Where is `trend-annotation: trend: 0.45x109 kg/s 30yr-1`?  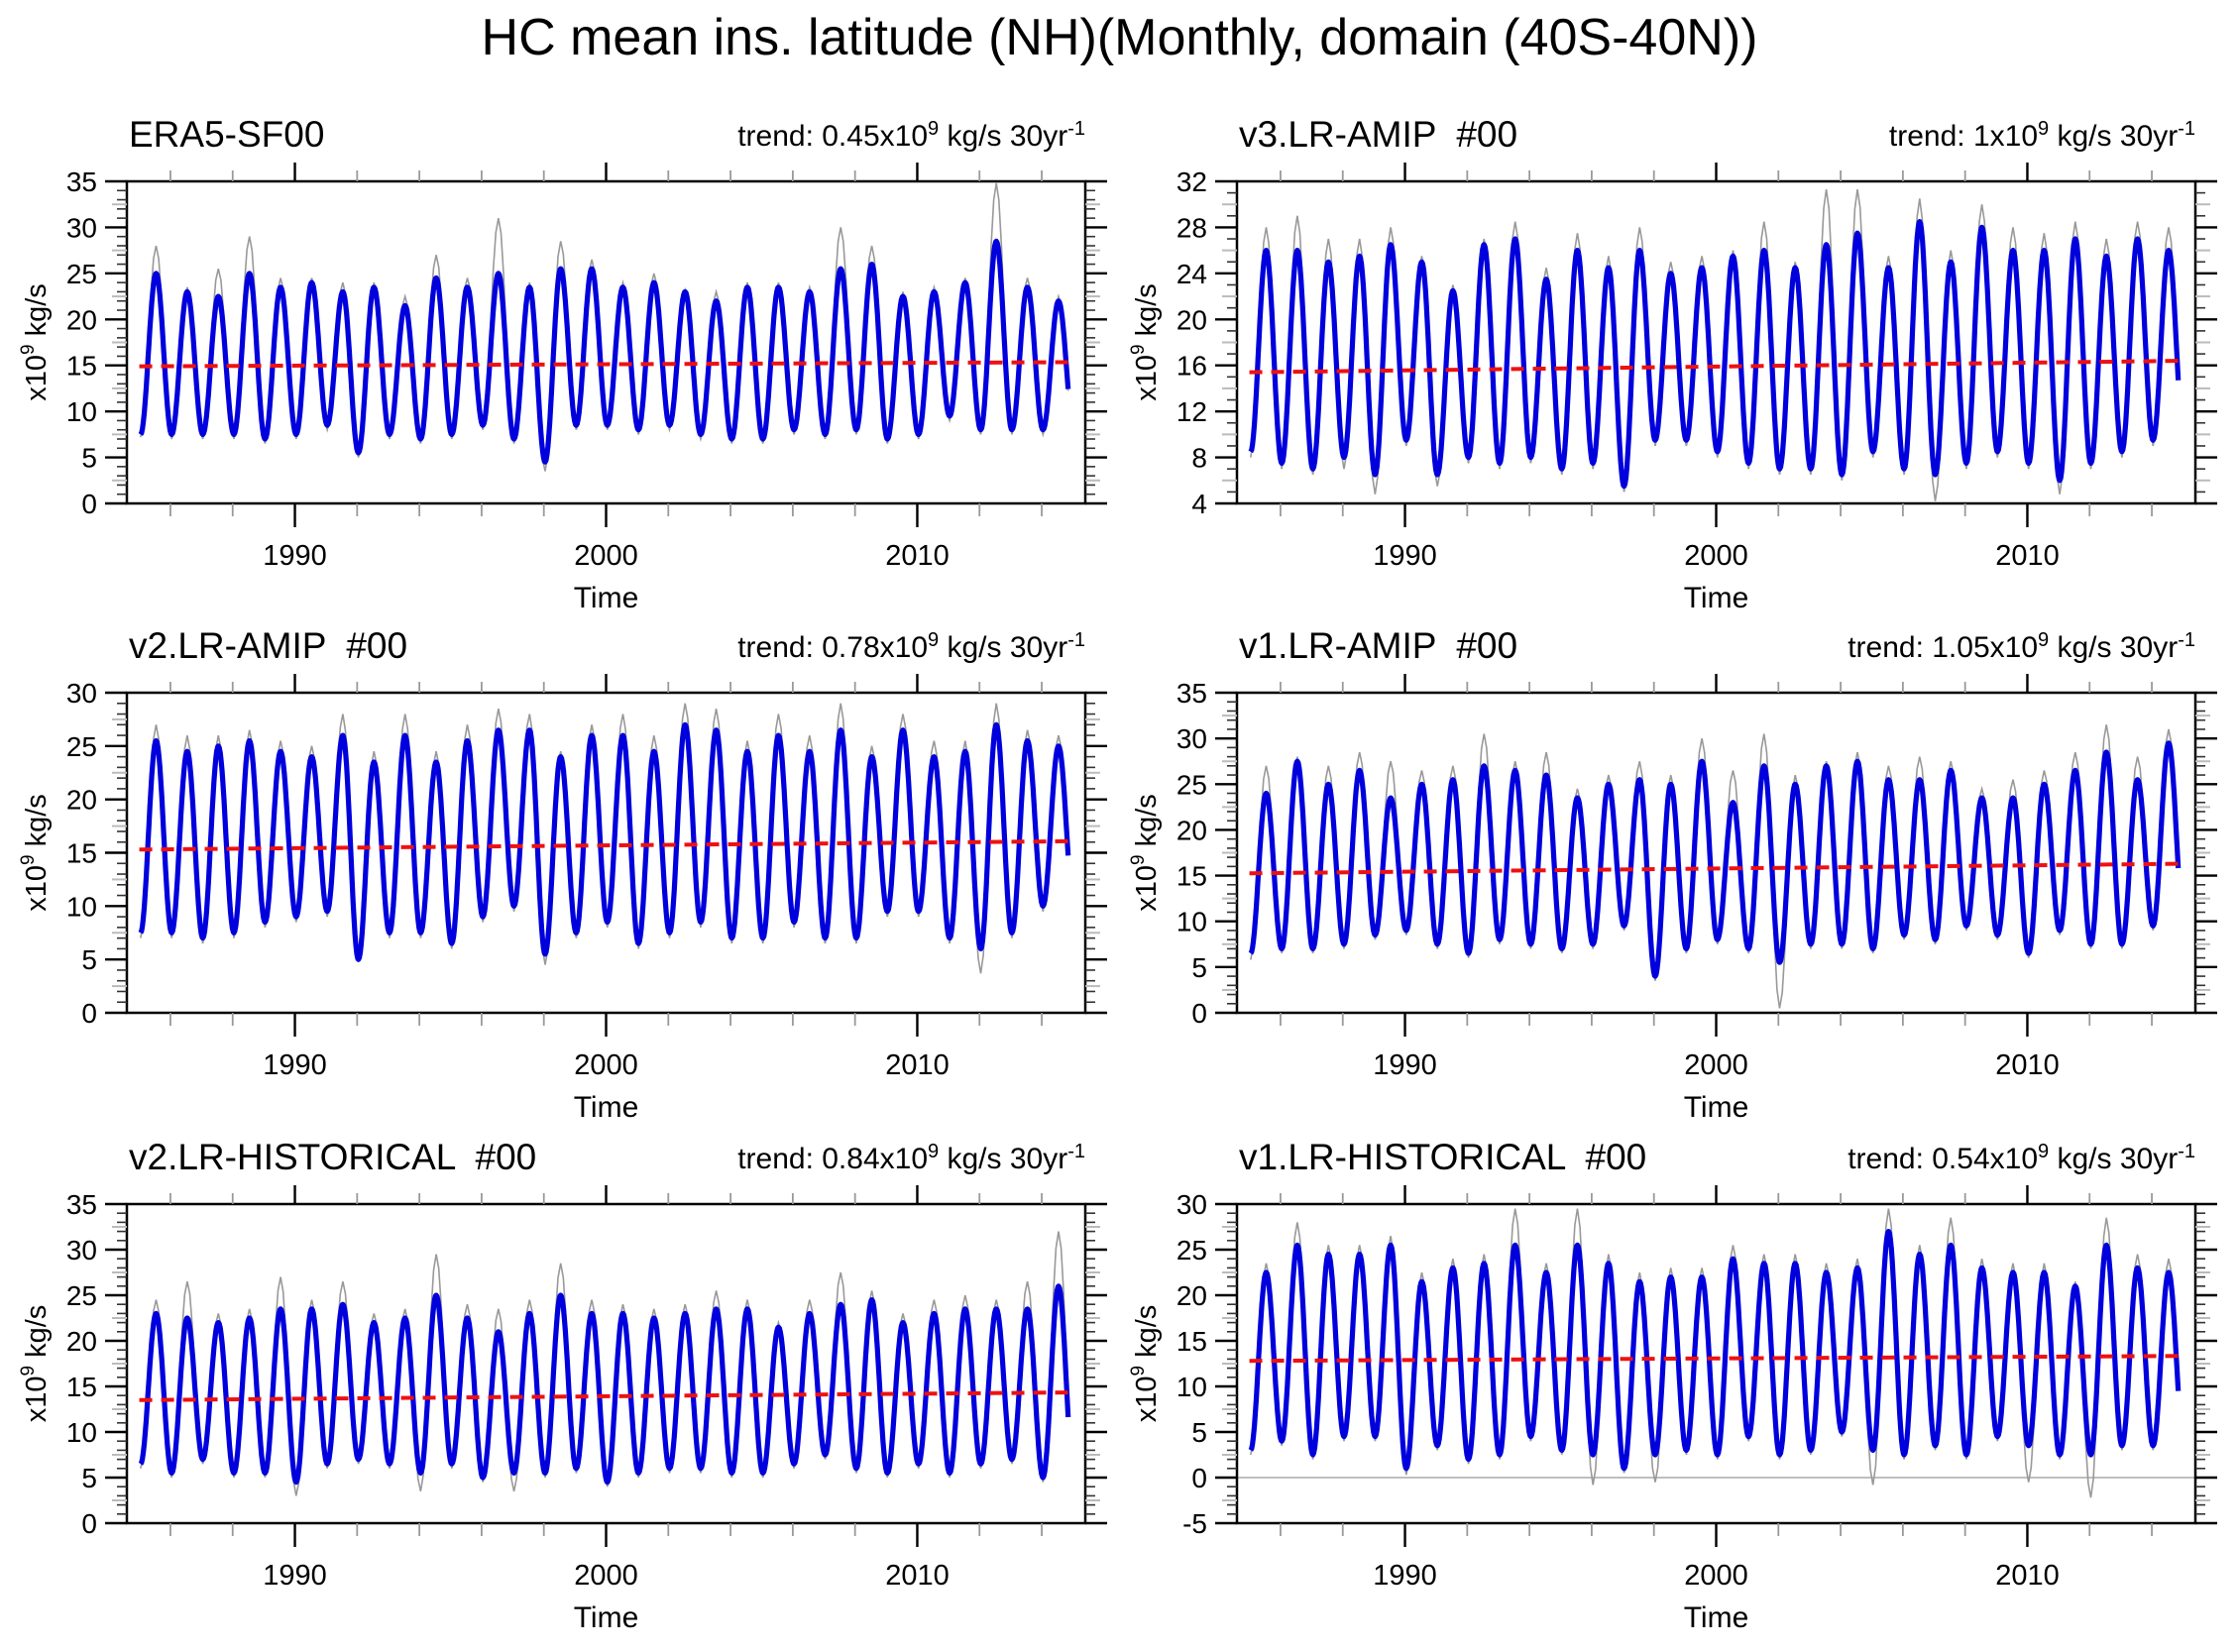 trend-annotation: trend: 0.45x109 kg/s 30yr-1 is located at coordinates (911, 135).